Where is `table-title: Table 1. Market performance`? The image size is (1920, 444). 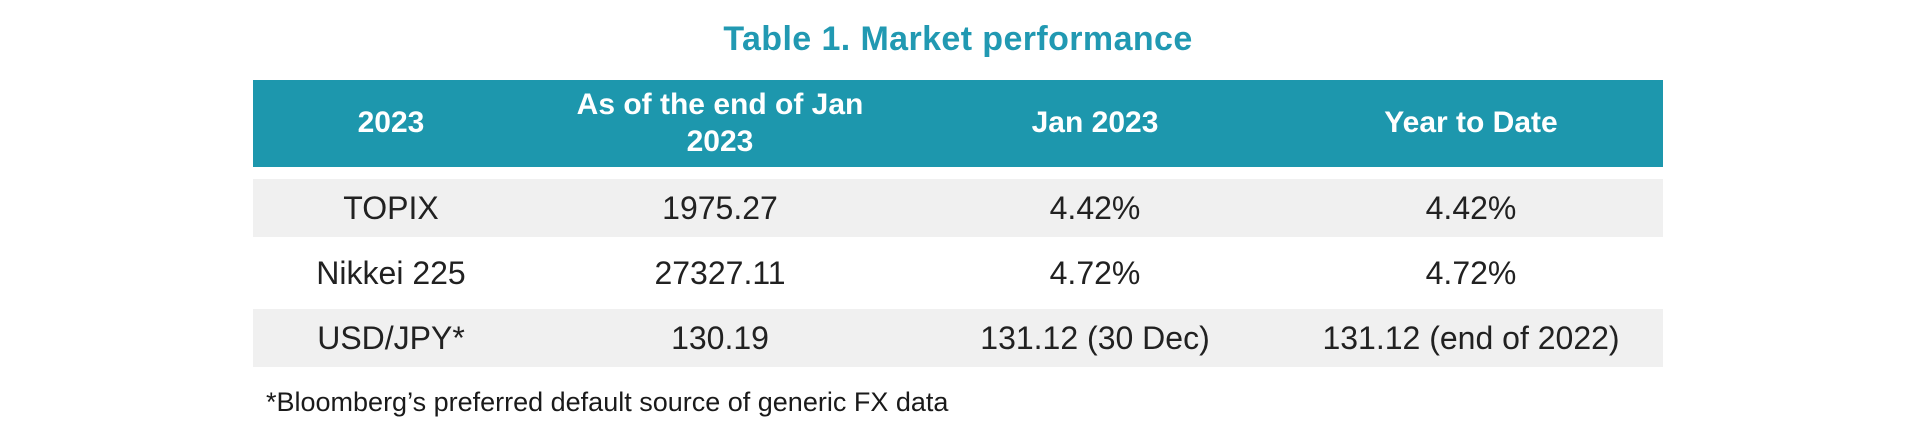 table-title: Table 1. Market performance is located at coordinates (958, 39).